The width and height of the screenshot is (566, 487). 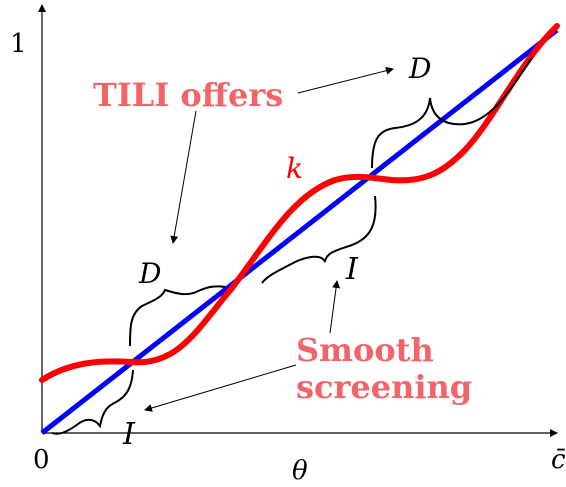 What do you see at coordinates (352, 269) in the screenshot?
I see `I-mid-label: I` at bounding box center [352, 269].